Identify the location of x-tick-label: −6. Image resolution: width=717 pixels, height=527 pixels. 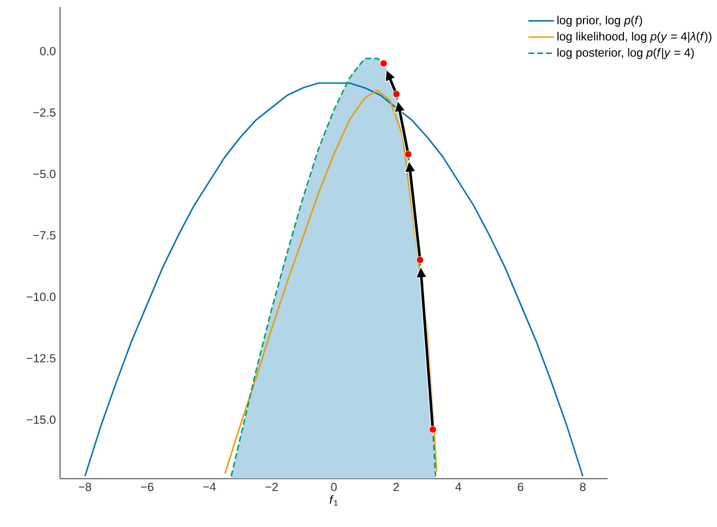
(147, 487).